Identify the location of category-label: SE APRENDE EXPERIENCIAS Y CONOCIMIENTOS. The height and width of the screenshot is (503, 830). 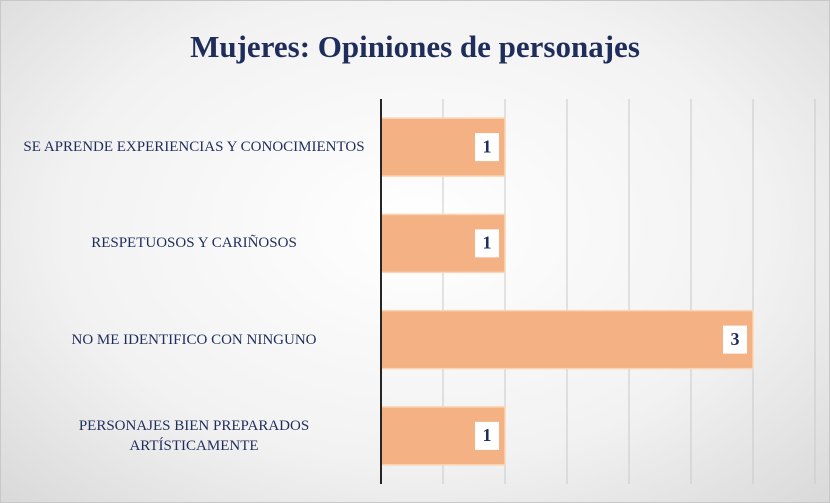
(194, 147).